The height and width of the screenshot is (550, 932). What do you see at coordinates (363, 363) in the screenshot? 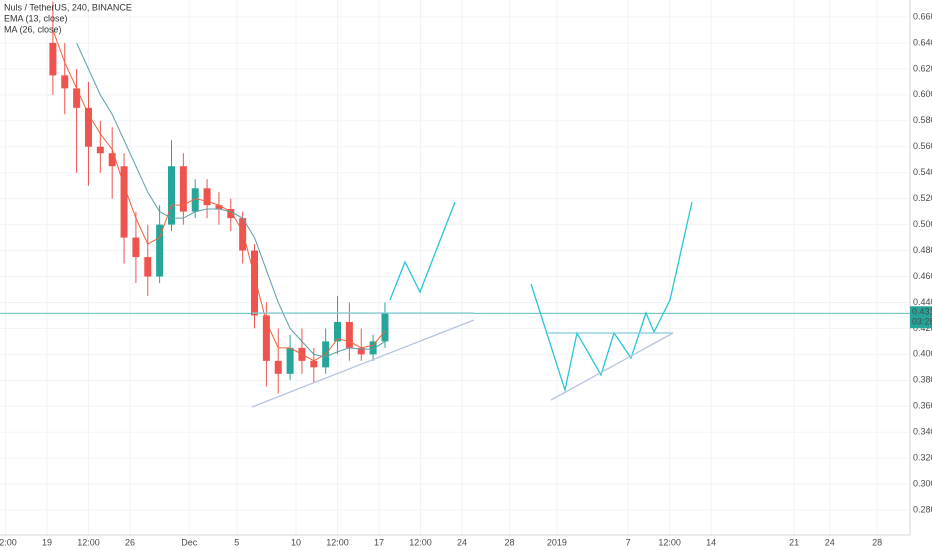
I see `support-line` at bounding box center [363, 363].